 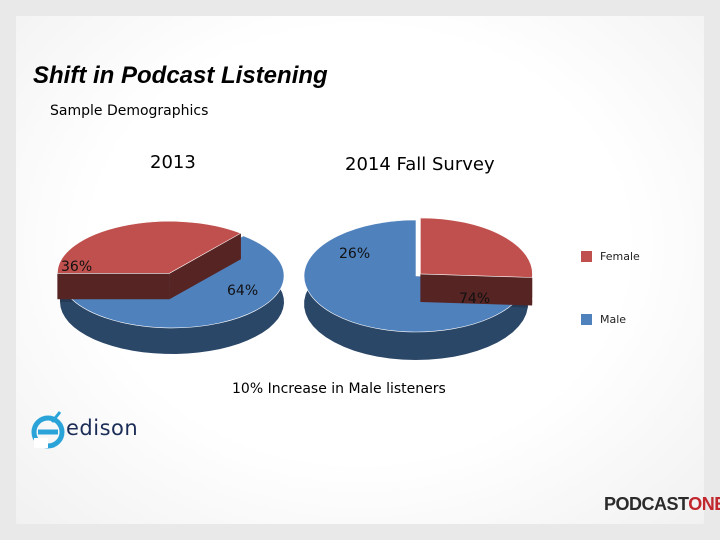 What do you see at coordinates (620, 256) in the screenshot?
I see `legend-label-female: Female` at bounding box center [620, 256].